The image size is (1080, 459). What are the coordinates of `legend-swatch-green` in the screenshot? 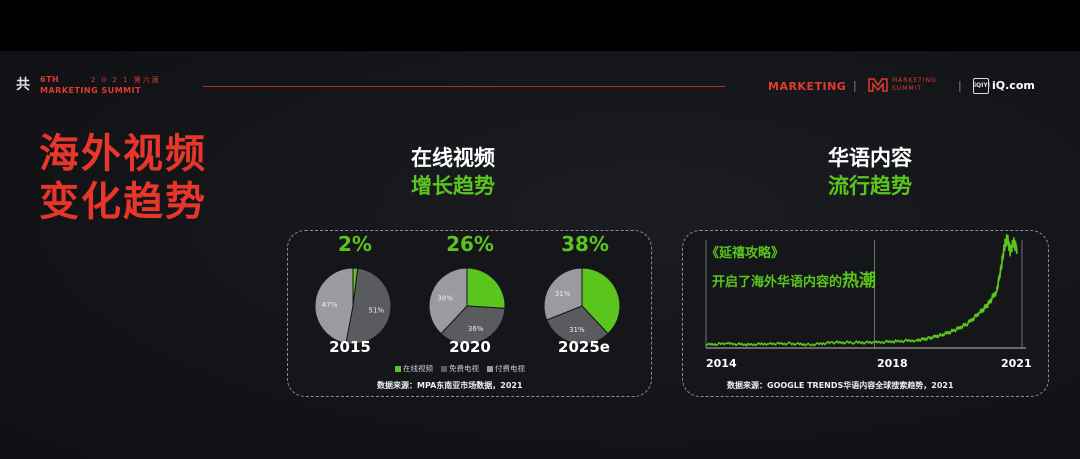 It's located at (398, 369).